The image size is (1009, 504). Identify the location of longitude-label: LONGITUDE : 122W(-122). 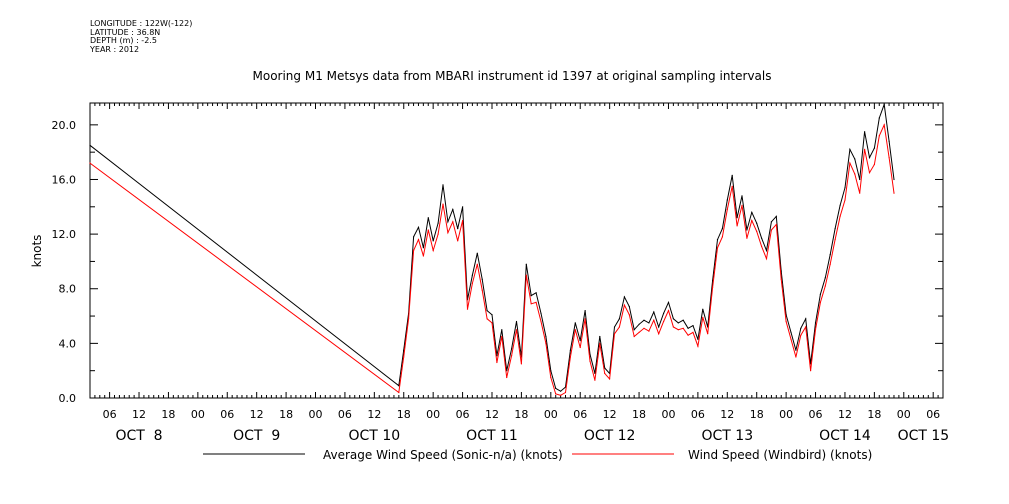
(141, 23).